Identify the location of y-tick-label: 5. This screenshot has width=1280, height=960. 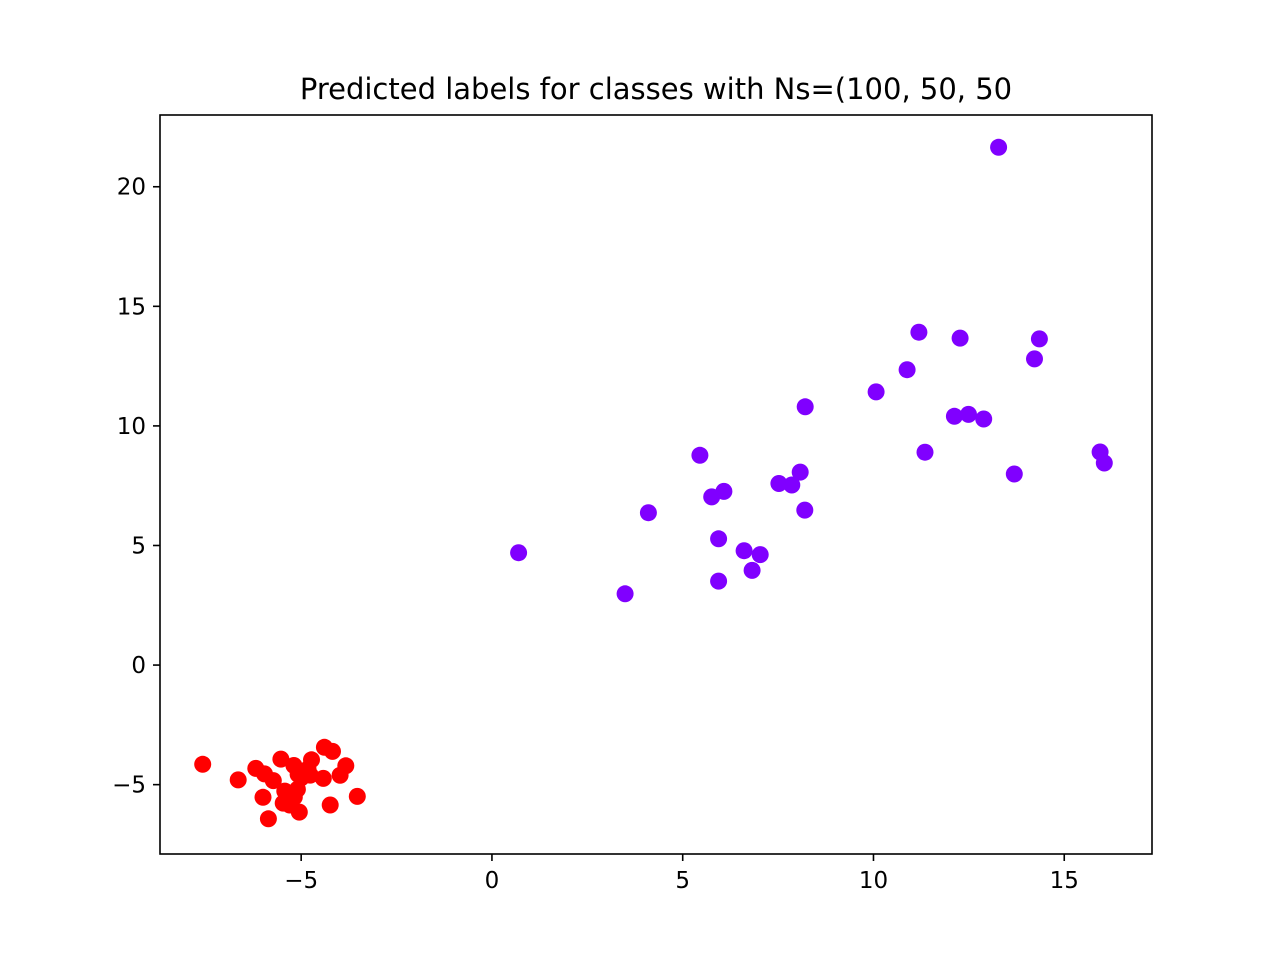
(138, 546).